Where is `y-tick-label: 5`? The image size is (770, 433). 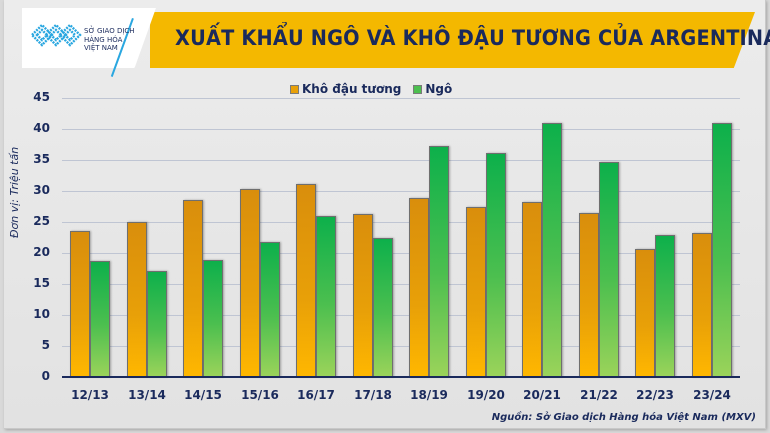 y-tick-label: 5 is located at coordinates (45, 345).